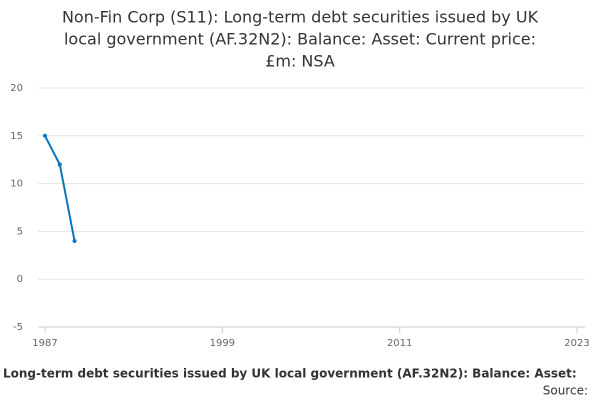 The width and height of the screenshot is (600, 400). I want to click on y-tick-label: -5, so click(18, 327).